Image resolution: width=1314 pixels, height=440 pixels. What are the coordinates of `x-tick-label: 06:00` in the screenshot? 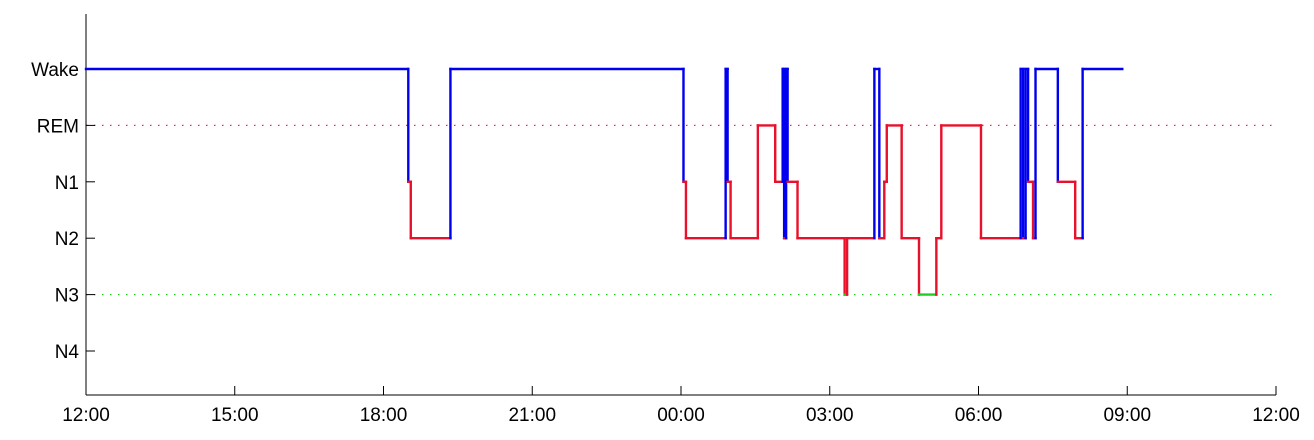 It's located at (979, 415).